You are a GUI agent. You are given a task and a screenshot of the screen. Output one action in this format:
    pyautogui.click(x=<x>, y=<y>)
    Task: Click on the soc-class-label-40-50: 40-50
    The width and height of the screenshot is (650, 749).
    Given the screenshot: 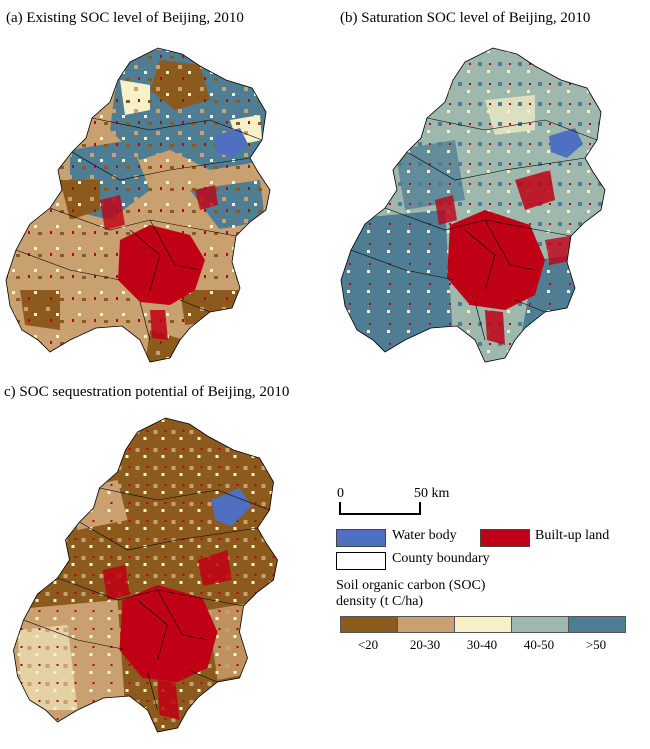 What is the action you would take?
    pyautogui.click(x=539, y=644)
    